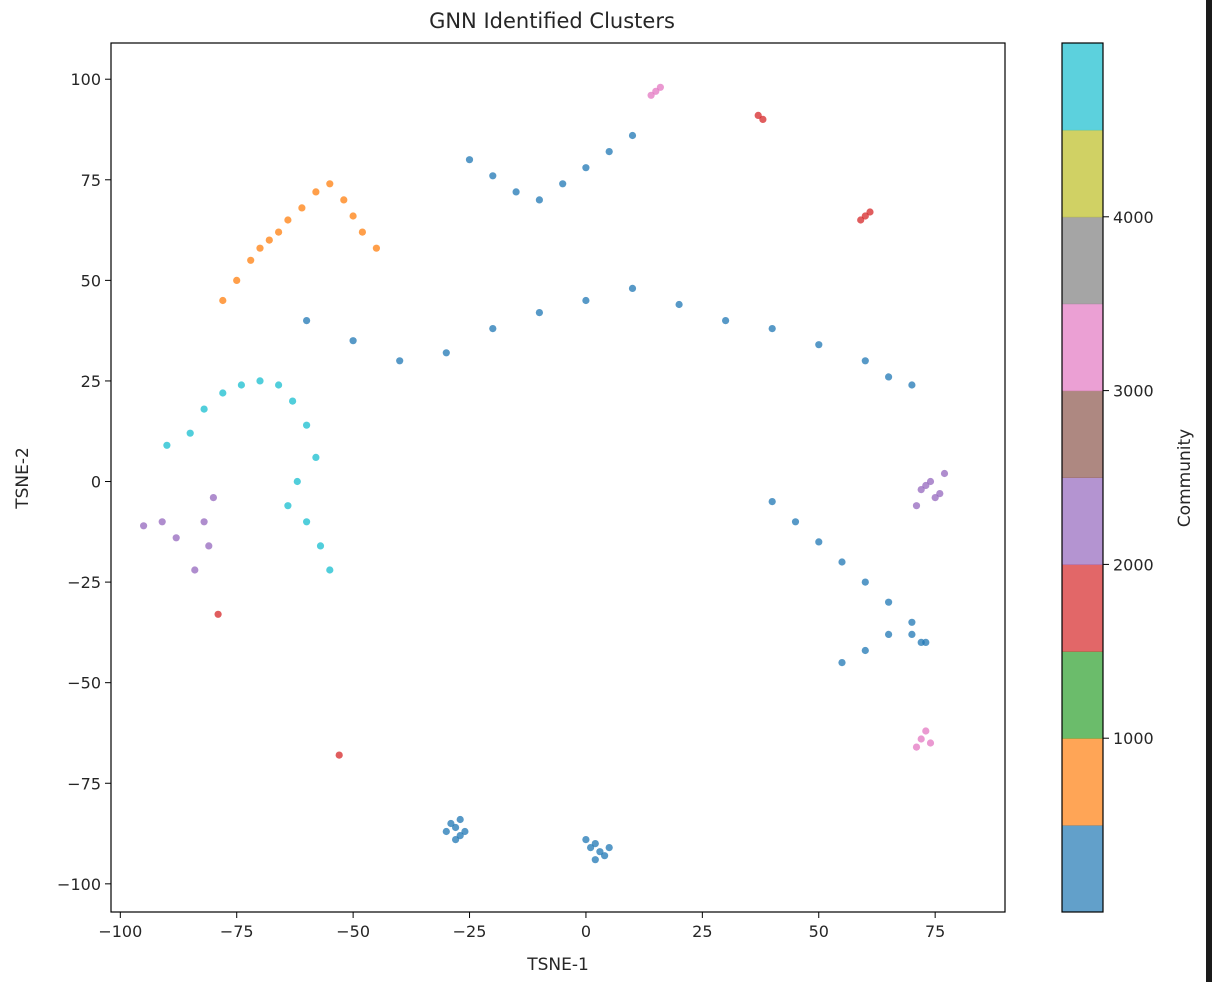  Describe the element at coordinates (1128, 478) in the screenshot. I see `colorbar-axis: 1000 2000 3000 4000` at that location.